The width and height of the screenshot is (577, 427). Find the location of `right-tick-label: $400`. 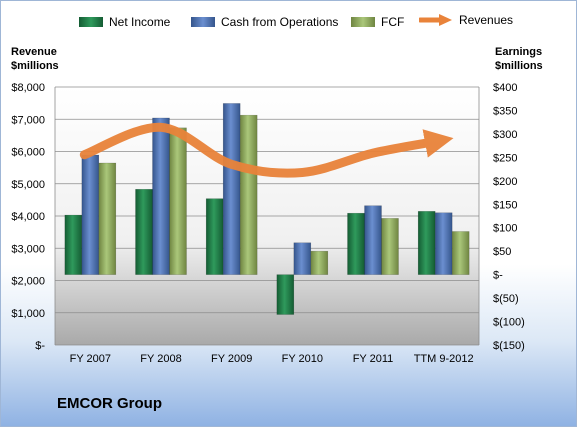

right-tick-label: $400 is located at coordinates (505, 88).